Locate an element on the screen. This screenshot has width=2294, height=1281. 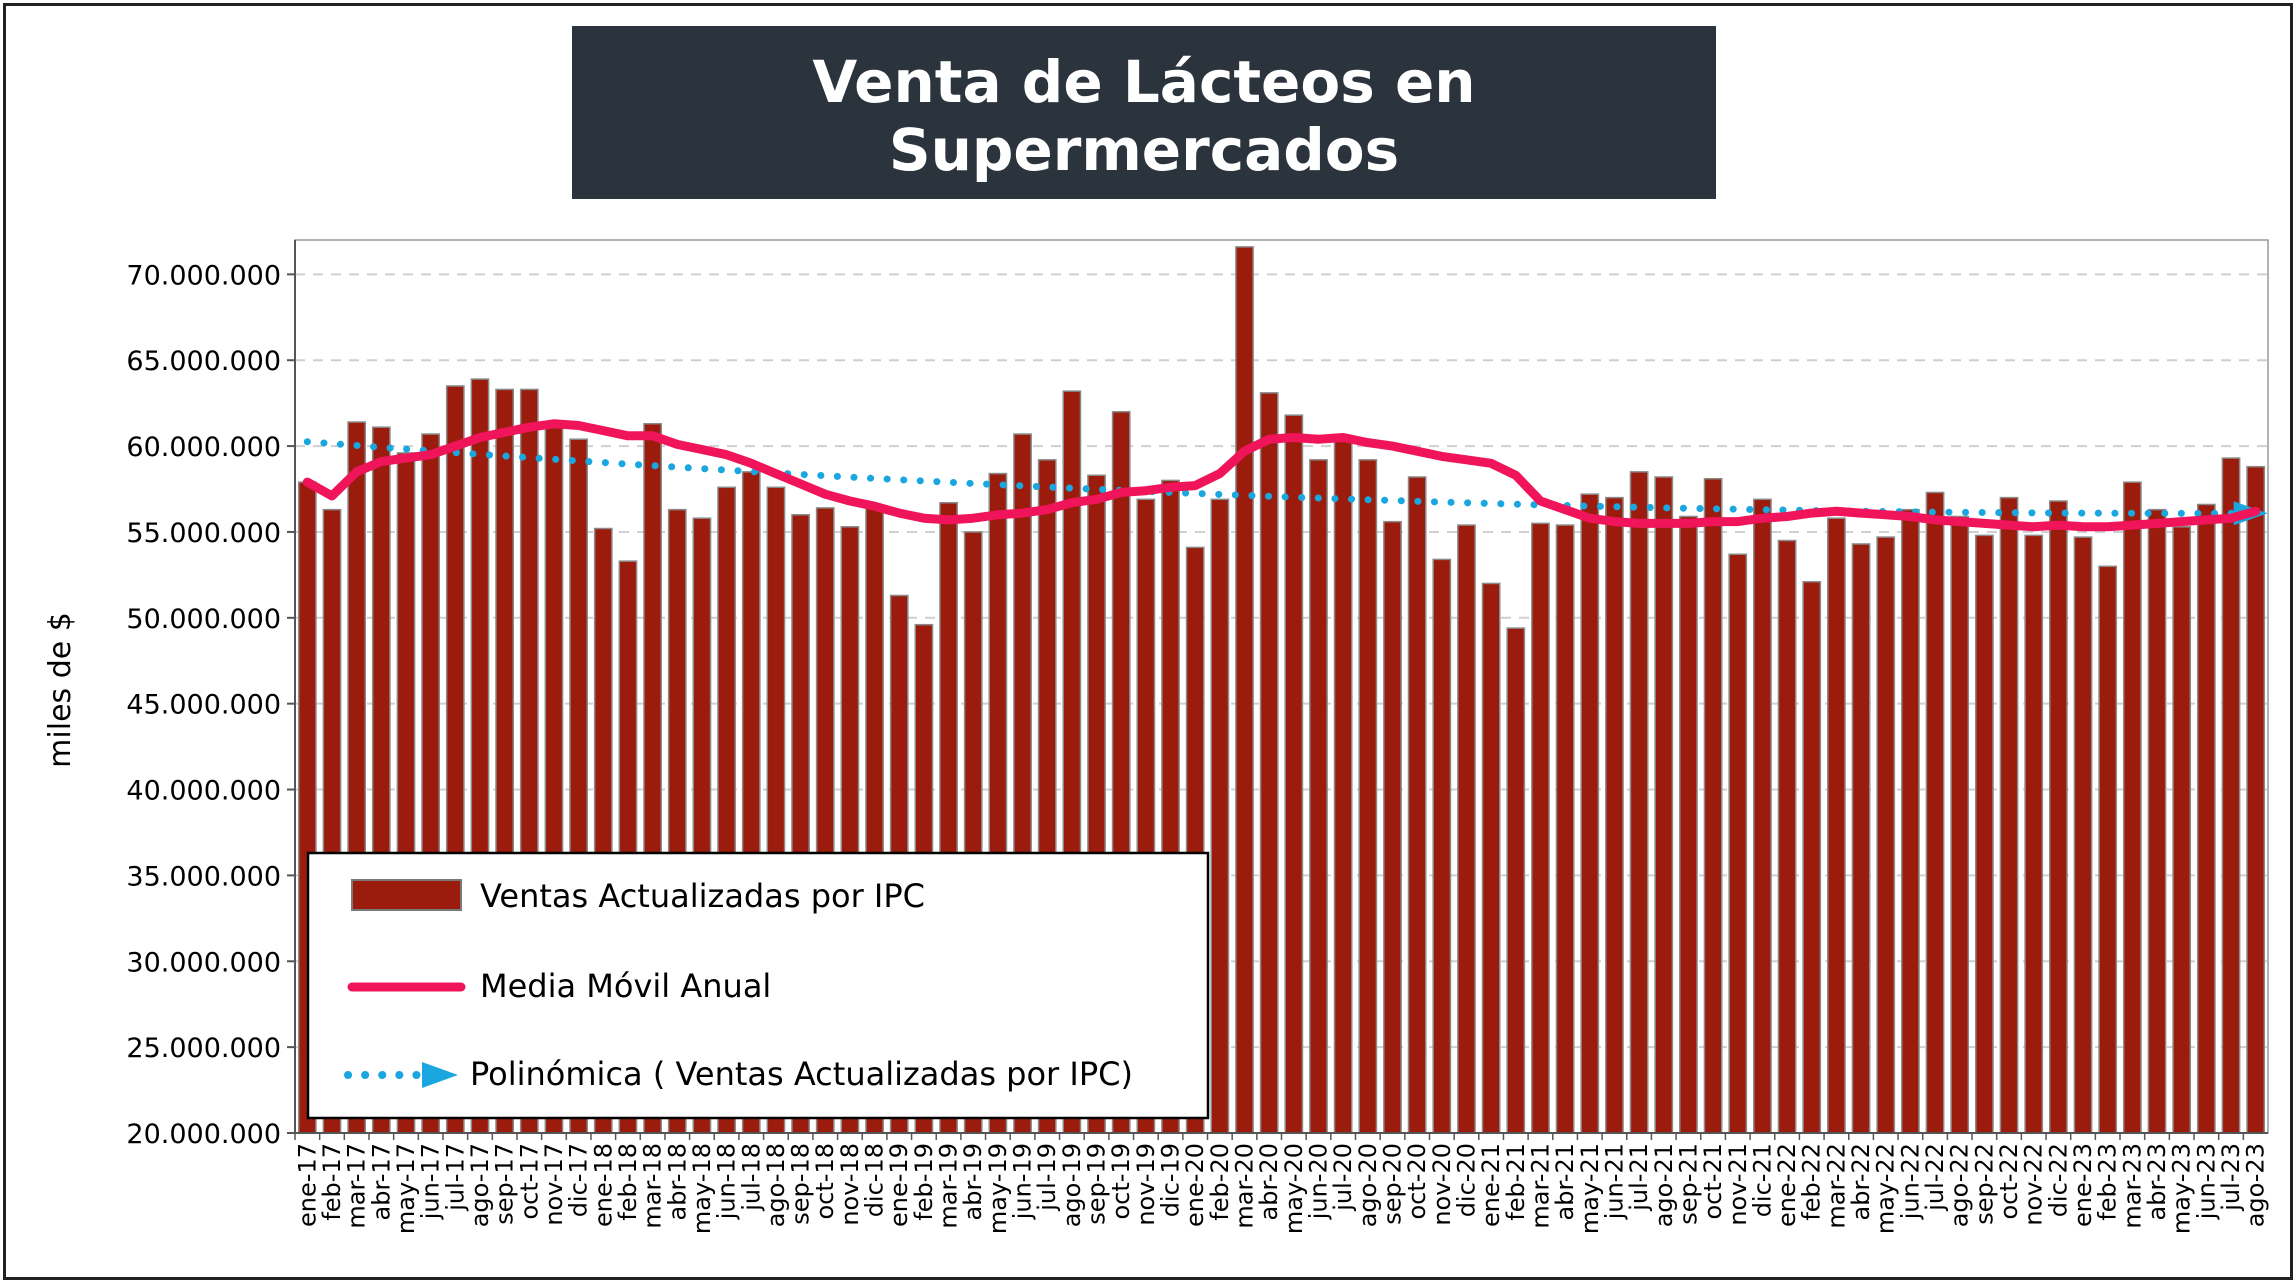
x-tick-label: may-17 is located at coordinates (406, 1188).